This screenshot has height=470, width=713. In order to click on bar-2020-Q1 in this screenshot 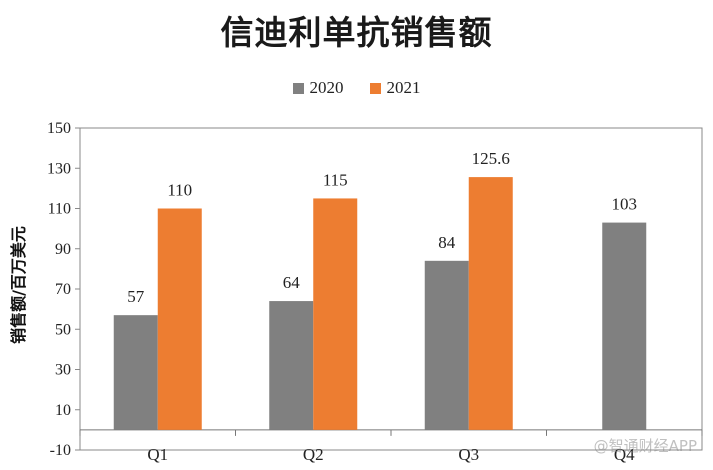, I will do `click(135, 372)`.